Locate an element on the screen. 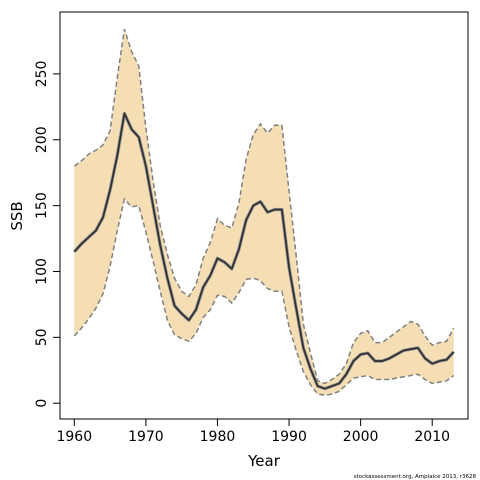 The image size is (480, 480). x-tick-label: 1960 is located at coordinates (74, 437).